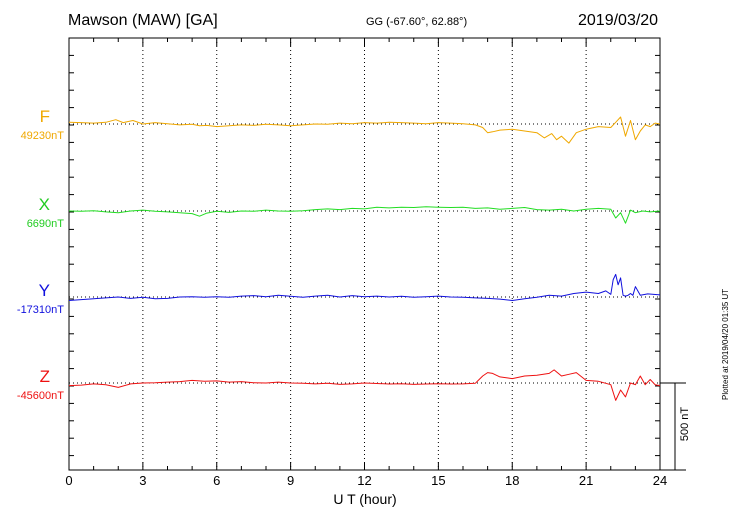 The width and height of the screenshot is (730, 520). I want to click on x-tick-label: 12, so click(364, 480).